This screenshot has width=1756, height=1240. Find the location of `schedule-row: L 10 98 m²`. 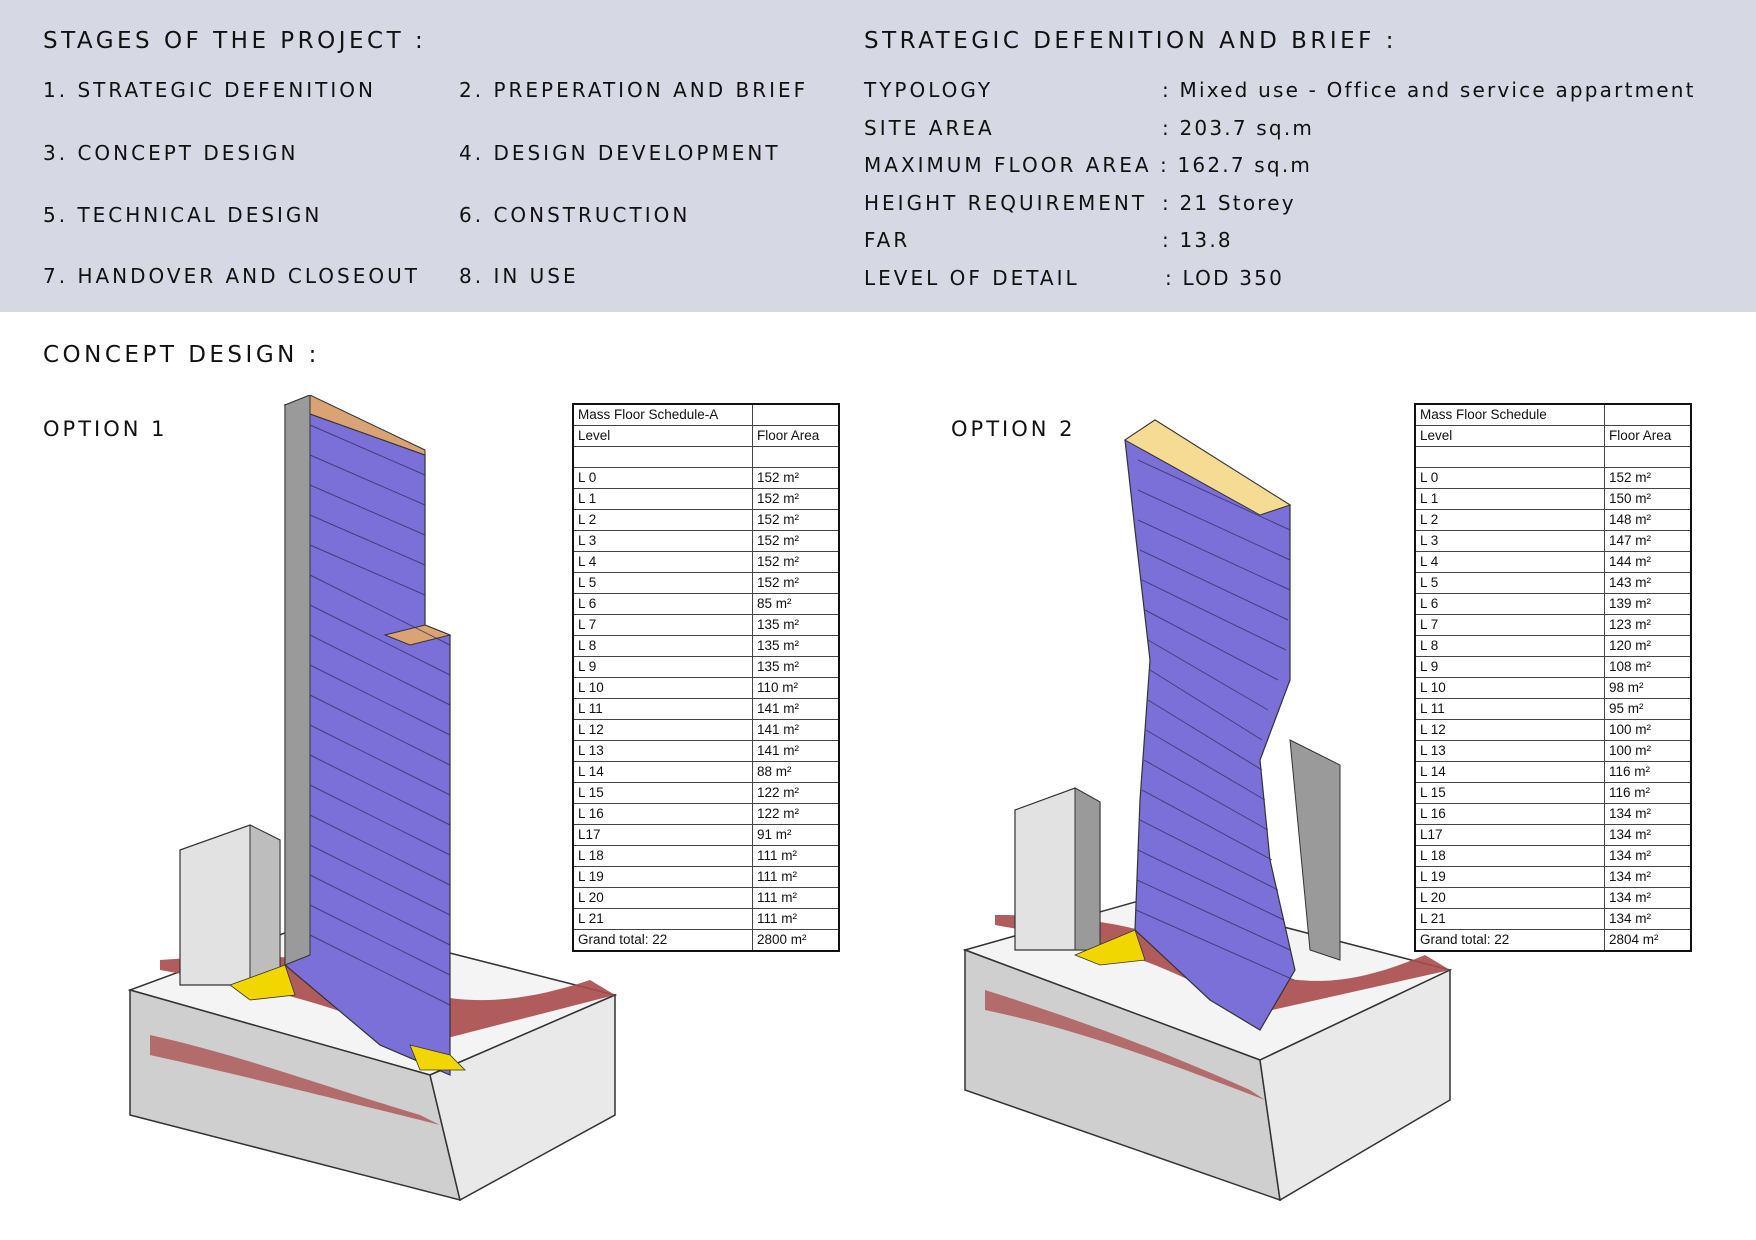

schedule-row: L 10 98 m² is located at coordinates (1553, 688).